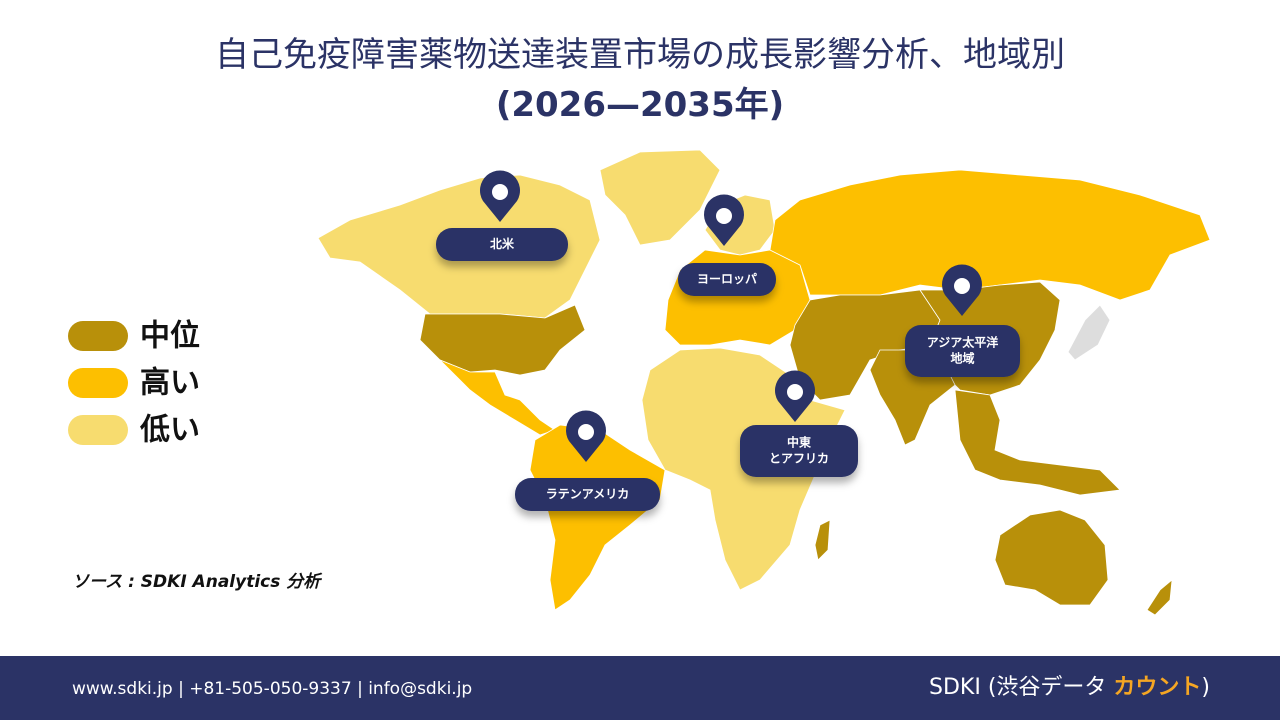 The image size is (1280, 720). I want to click on australia, so click(1051, 557).